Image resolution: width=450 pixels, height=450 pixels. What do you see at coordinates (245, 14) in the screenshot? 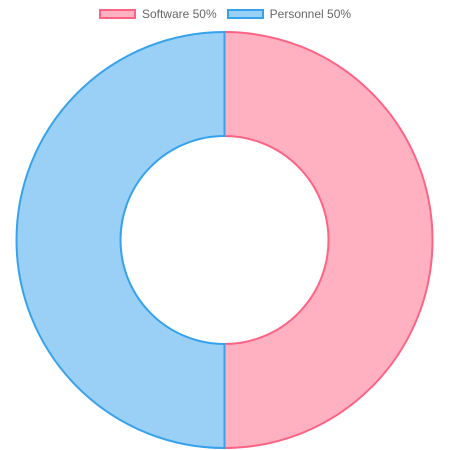
I see `legend-swatch-personnel` at bounding box center [245, 14].